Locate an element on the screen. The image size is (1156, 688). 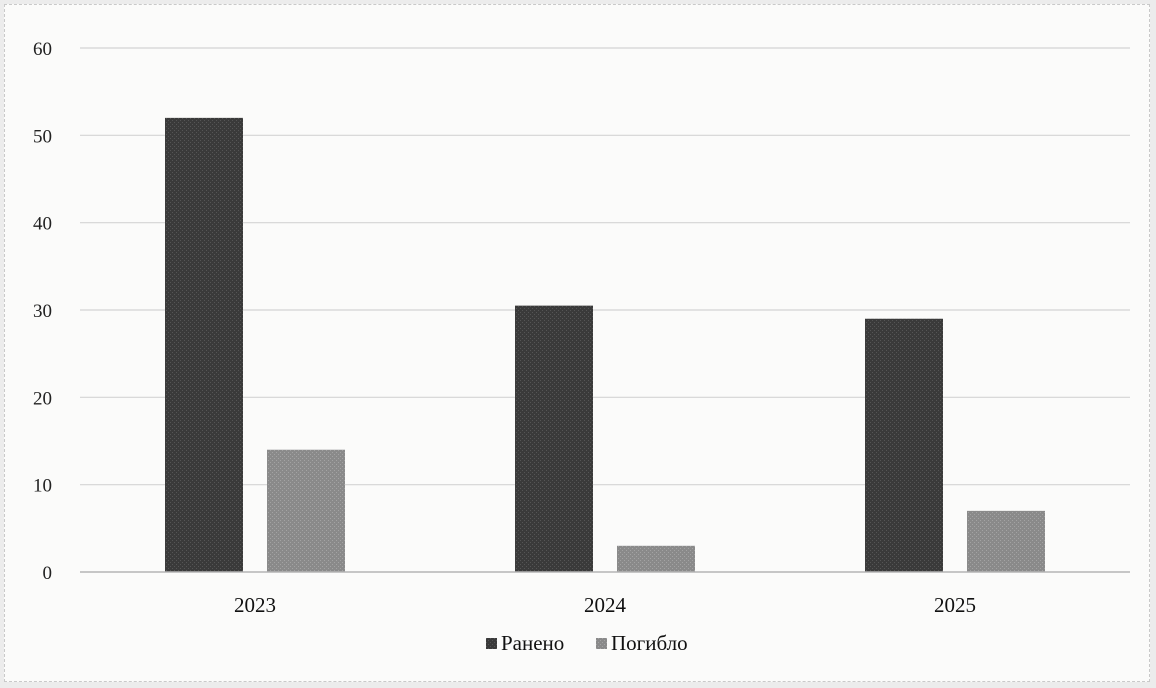
x-axis: 2023 2024 2025 is located at coordinates (605, 594).